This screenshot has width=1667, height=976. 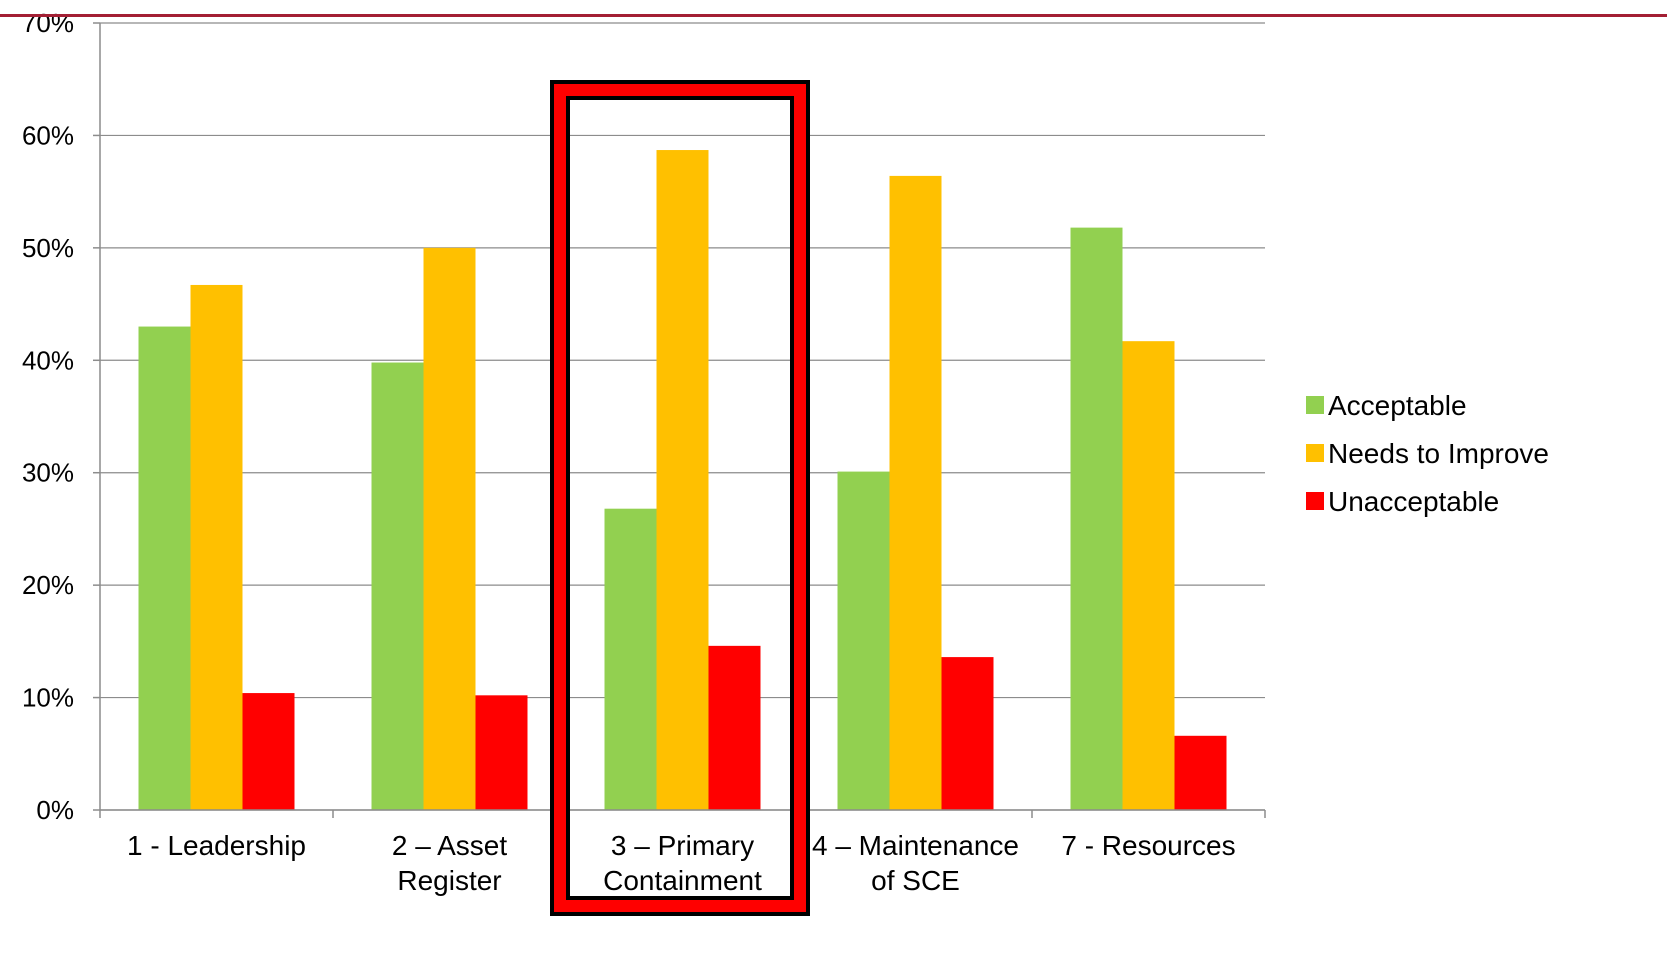 I want to click on highlight-box-outer-border, so click(x=680, y=498).